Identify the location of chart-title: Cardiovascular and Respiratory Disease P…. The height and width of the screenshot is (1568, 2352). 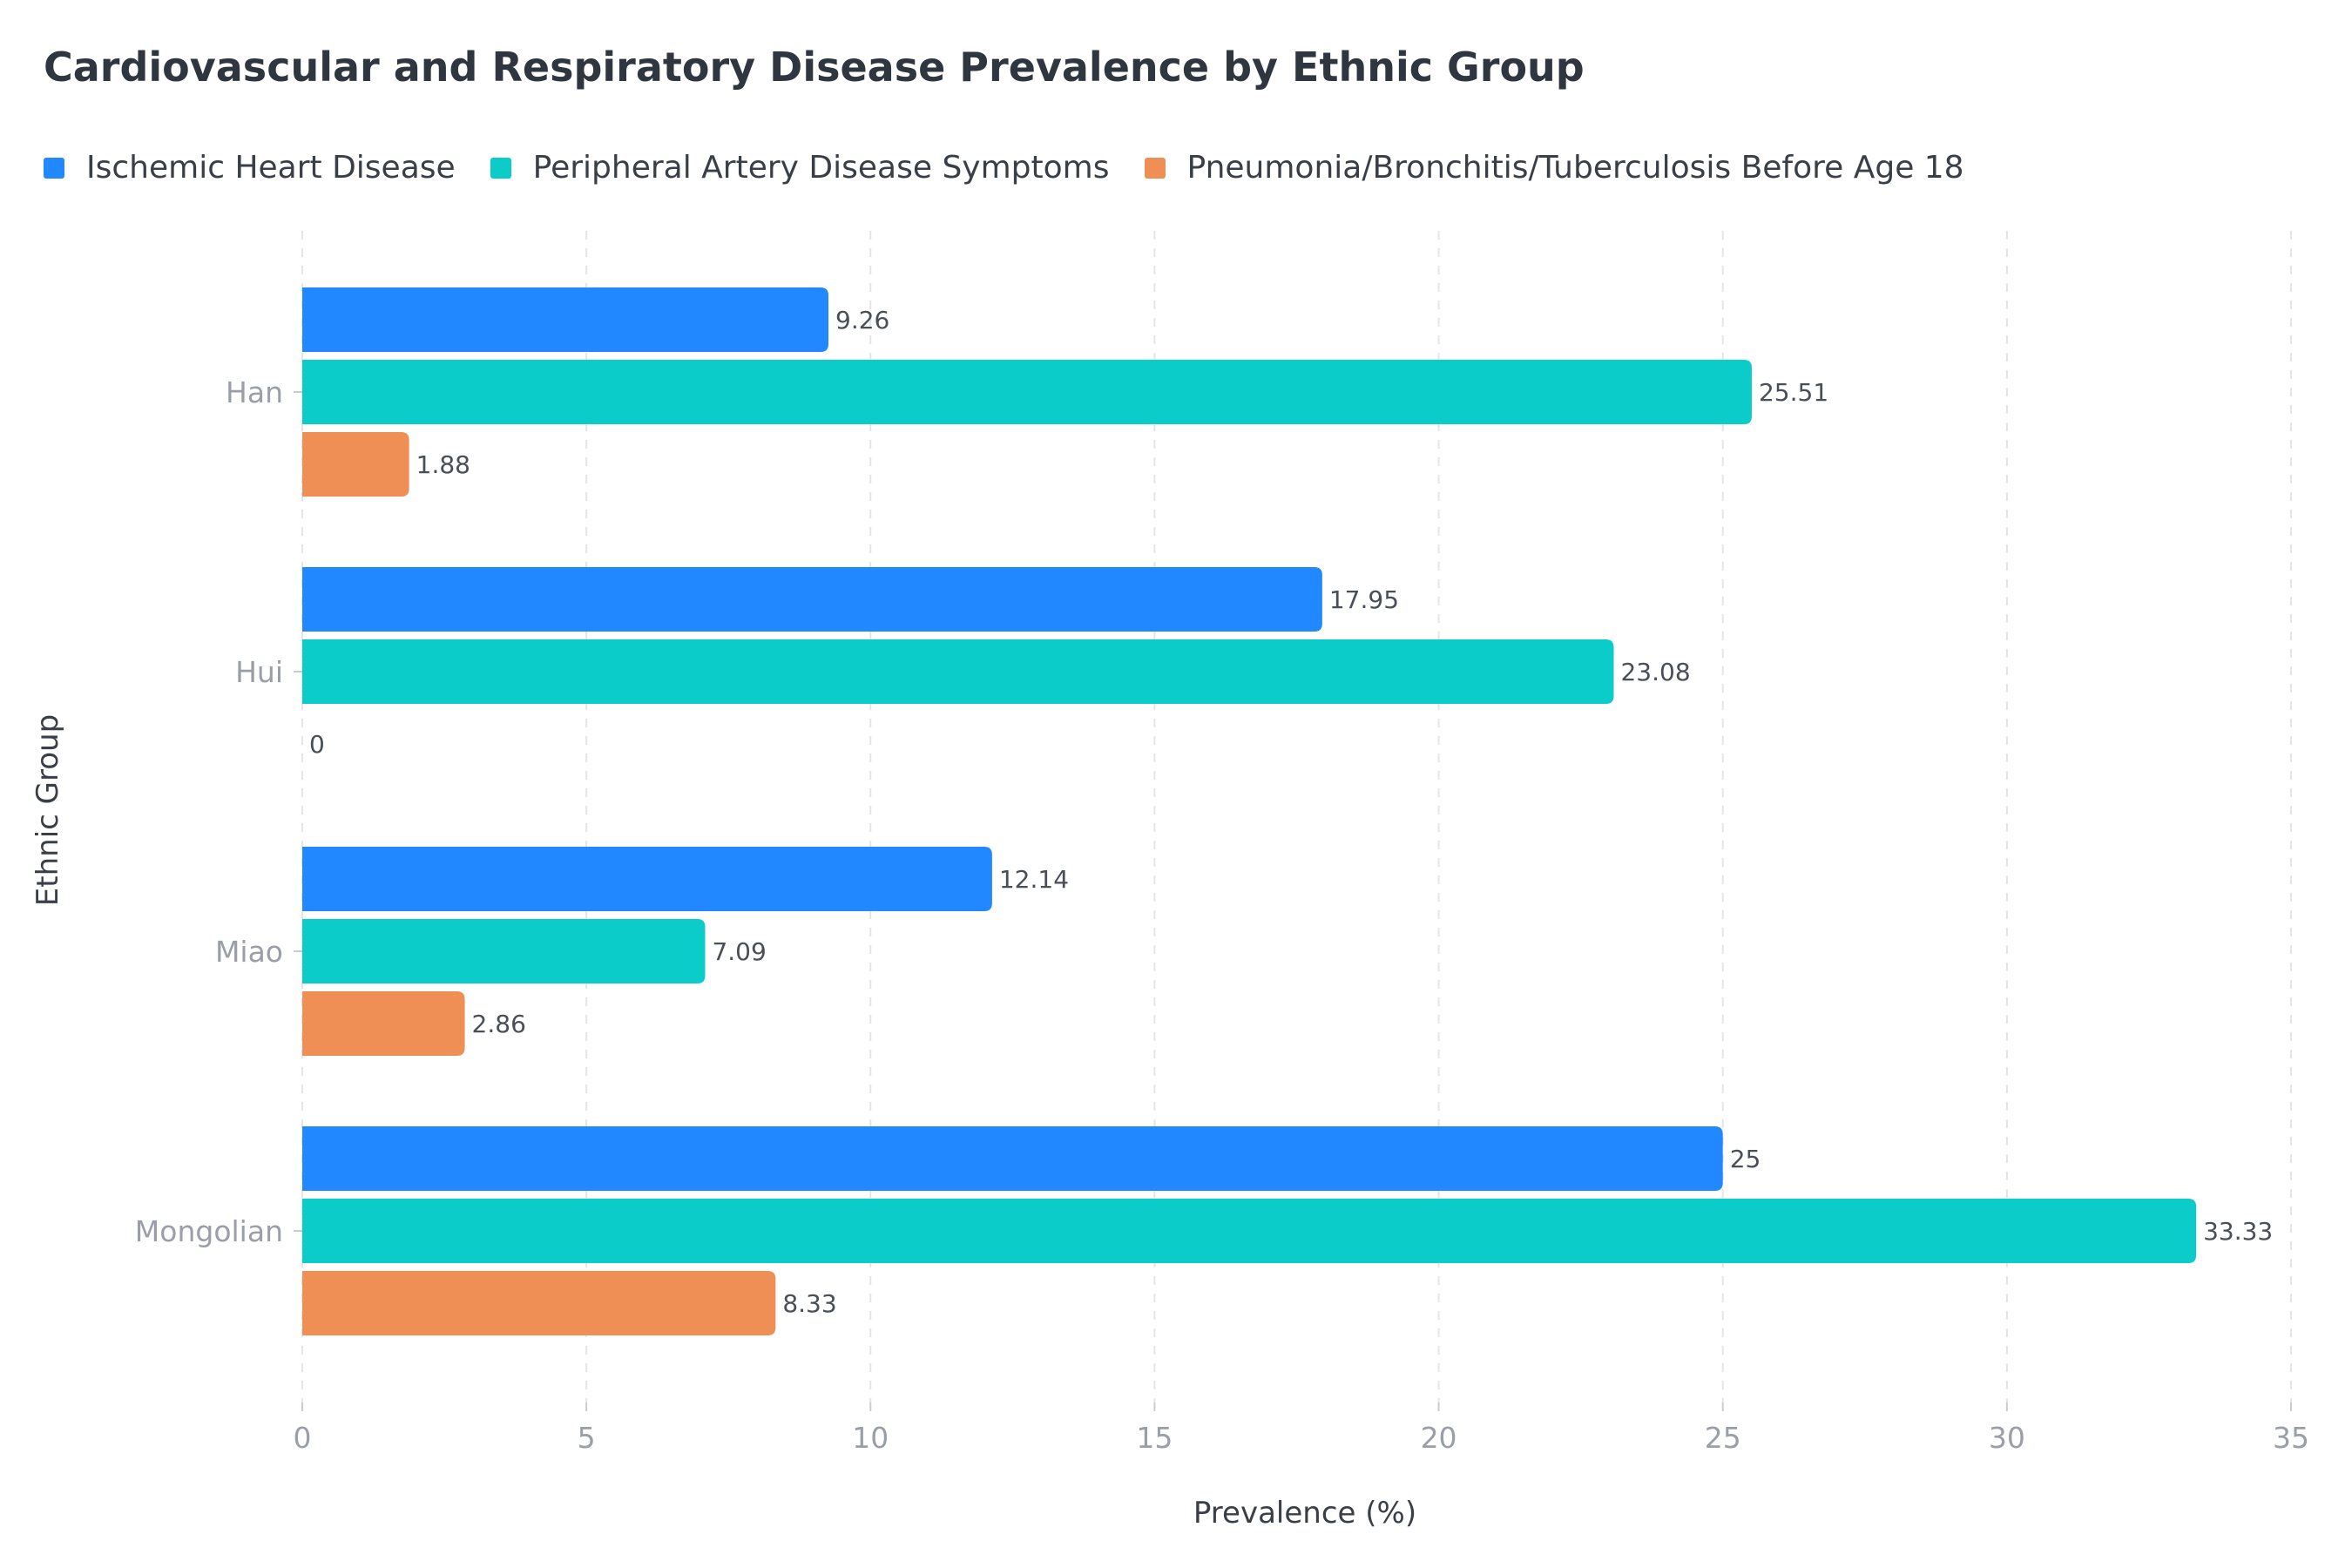
(815, 67).